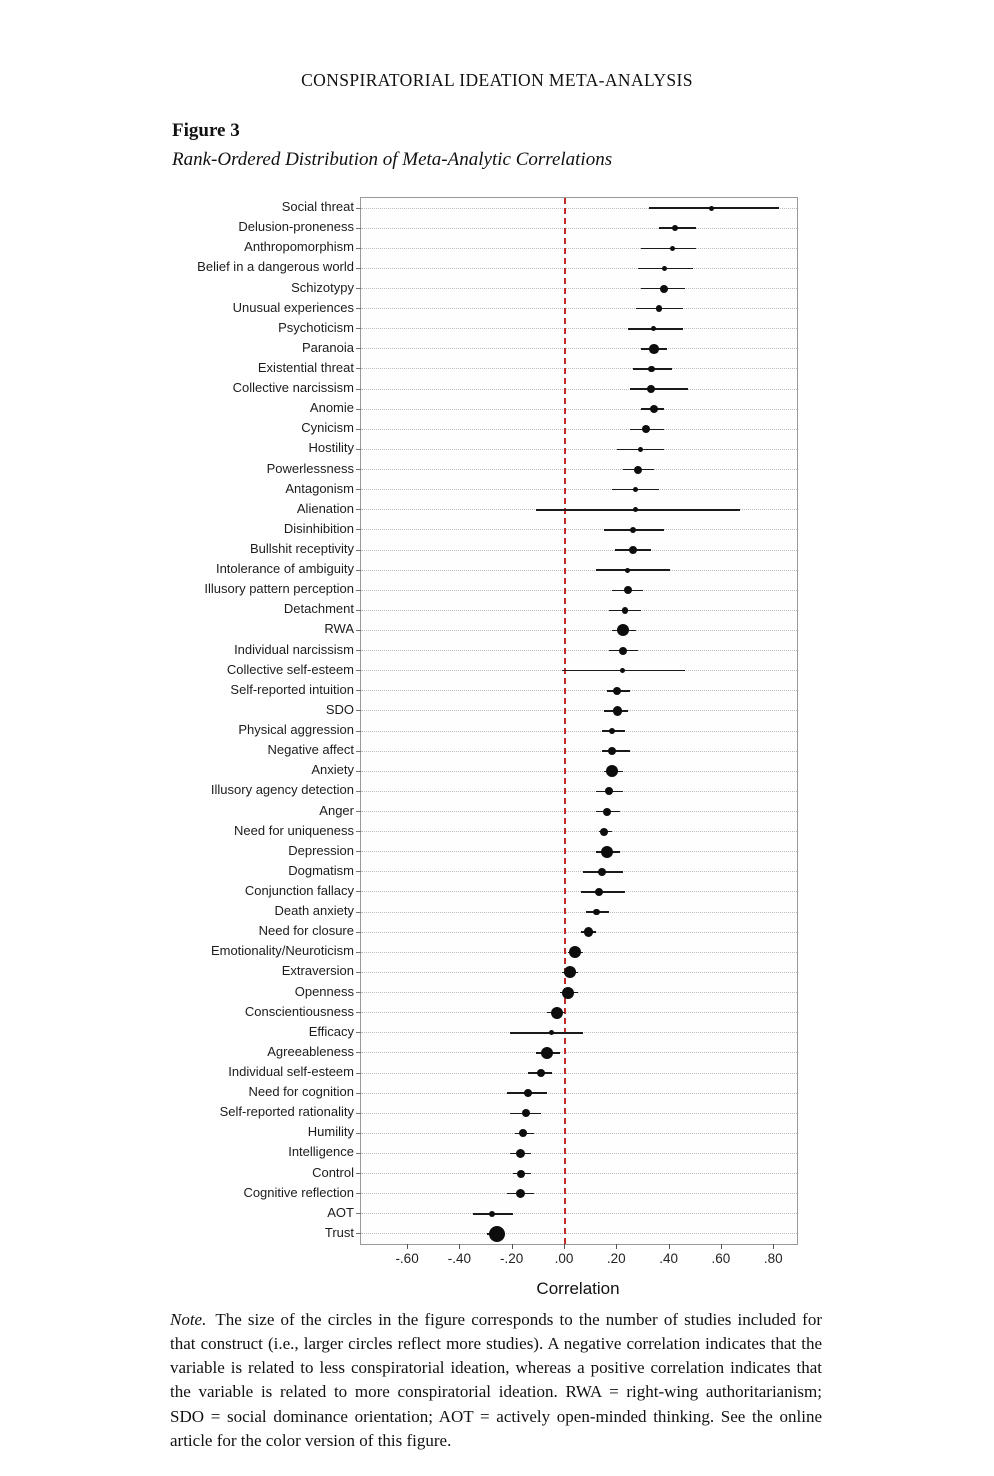 This screenshot has width=994, height=1476. I want to click on row-label: Individual narcissism, so click(294, 649).